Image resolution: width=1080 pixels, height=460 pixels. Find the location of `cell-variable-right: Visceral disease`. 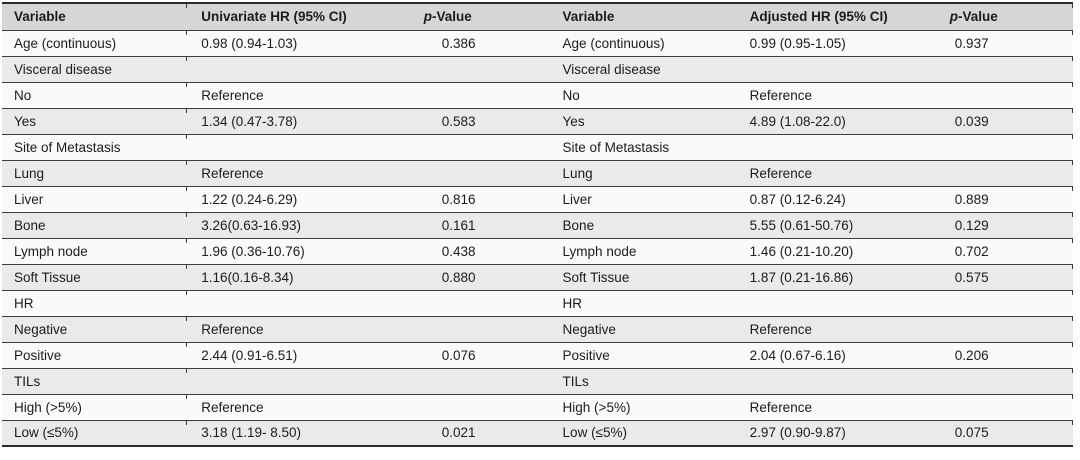

cell-variable-right: Visceral disease is located at coordinates (637, 68).